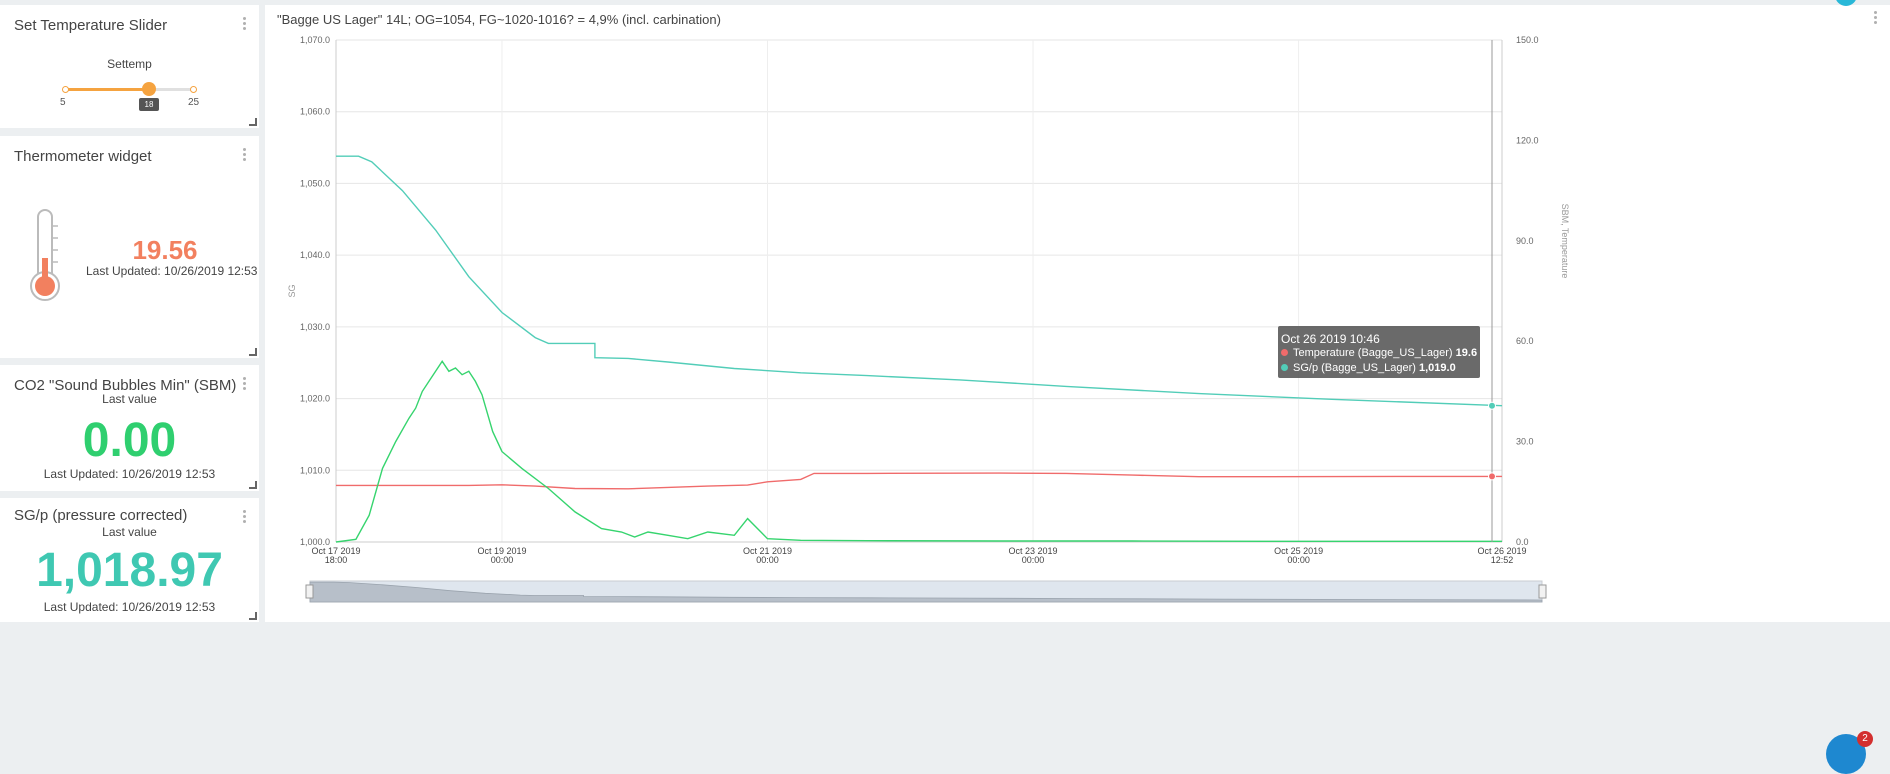 This screenshot has height=774, width=1890. Describe the element at coordinates (1492, 476) in the screenshot. I see `hover-marker-temperature` at that location.